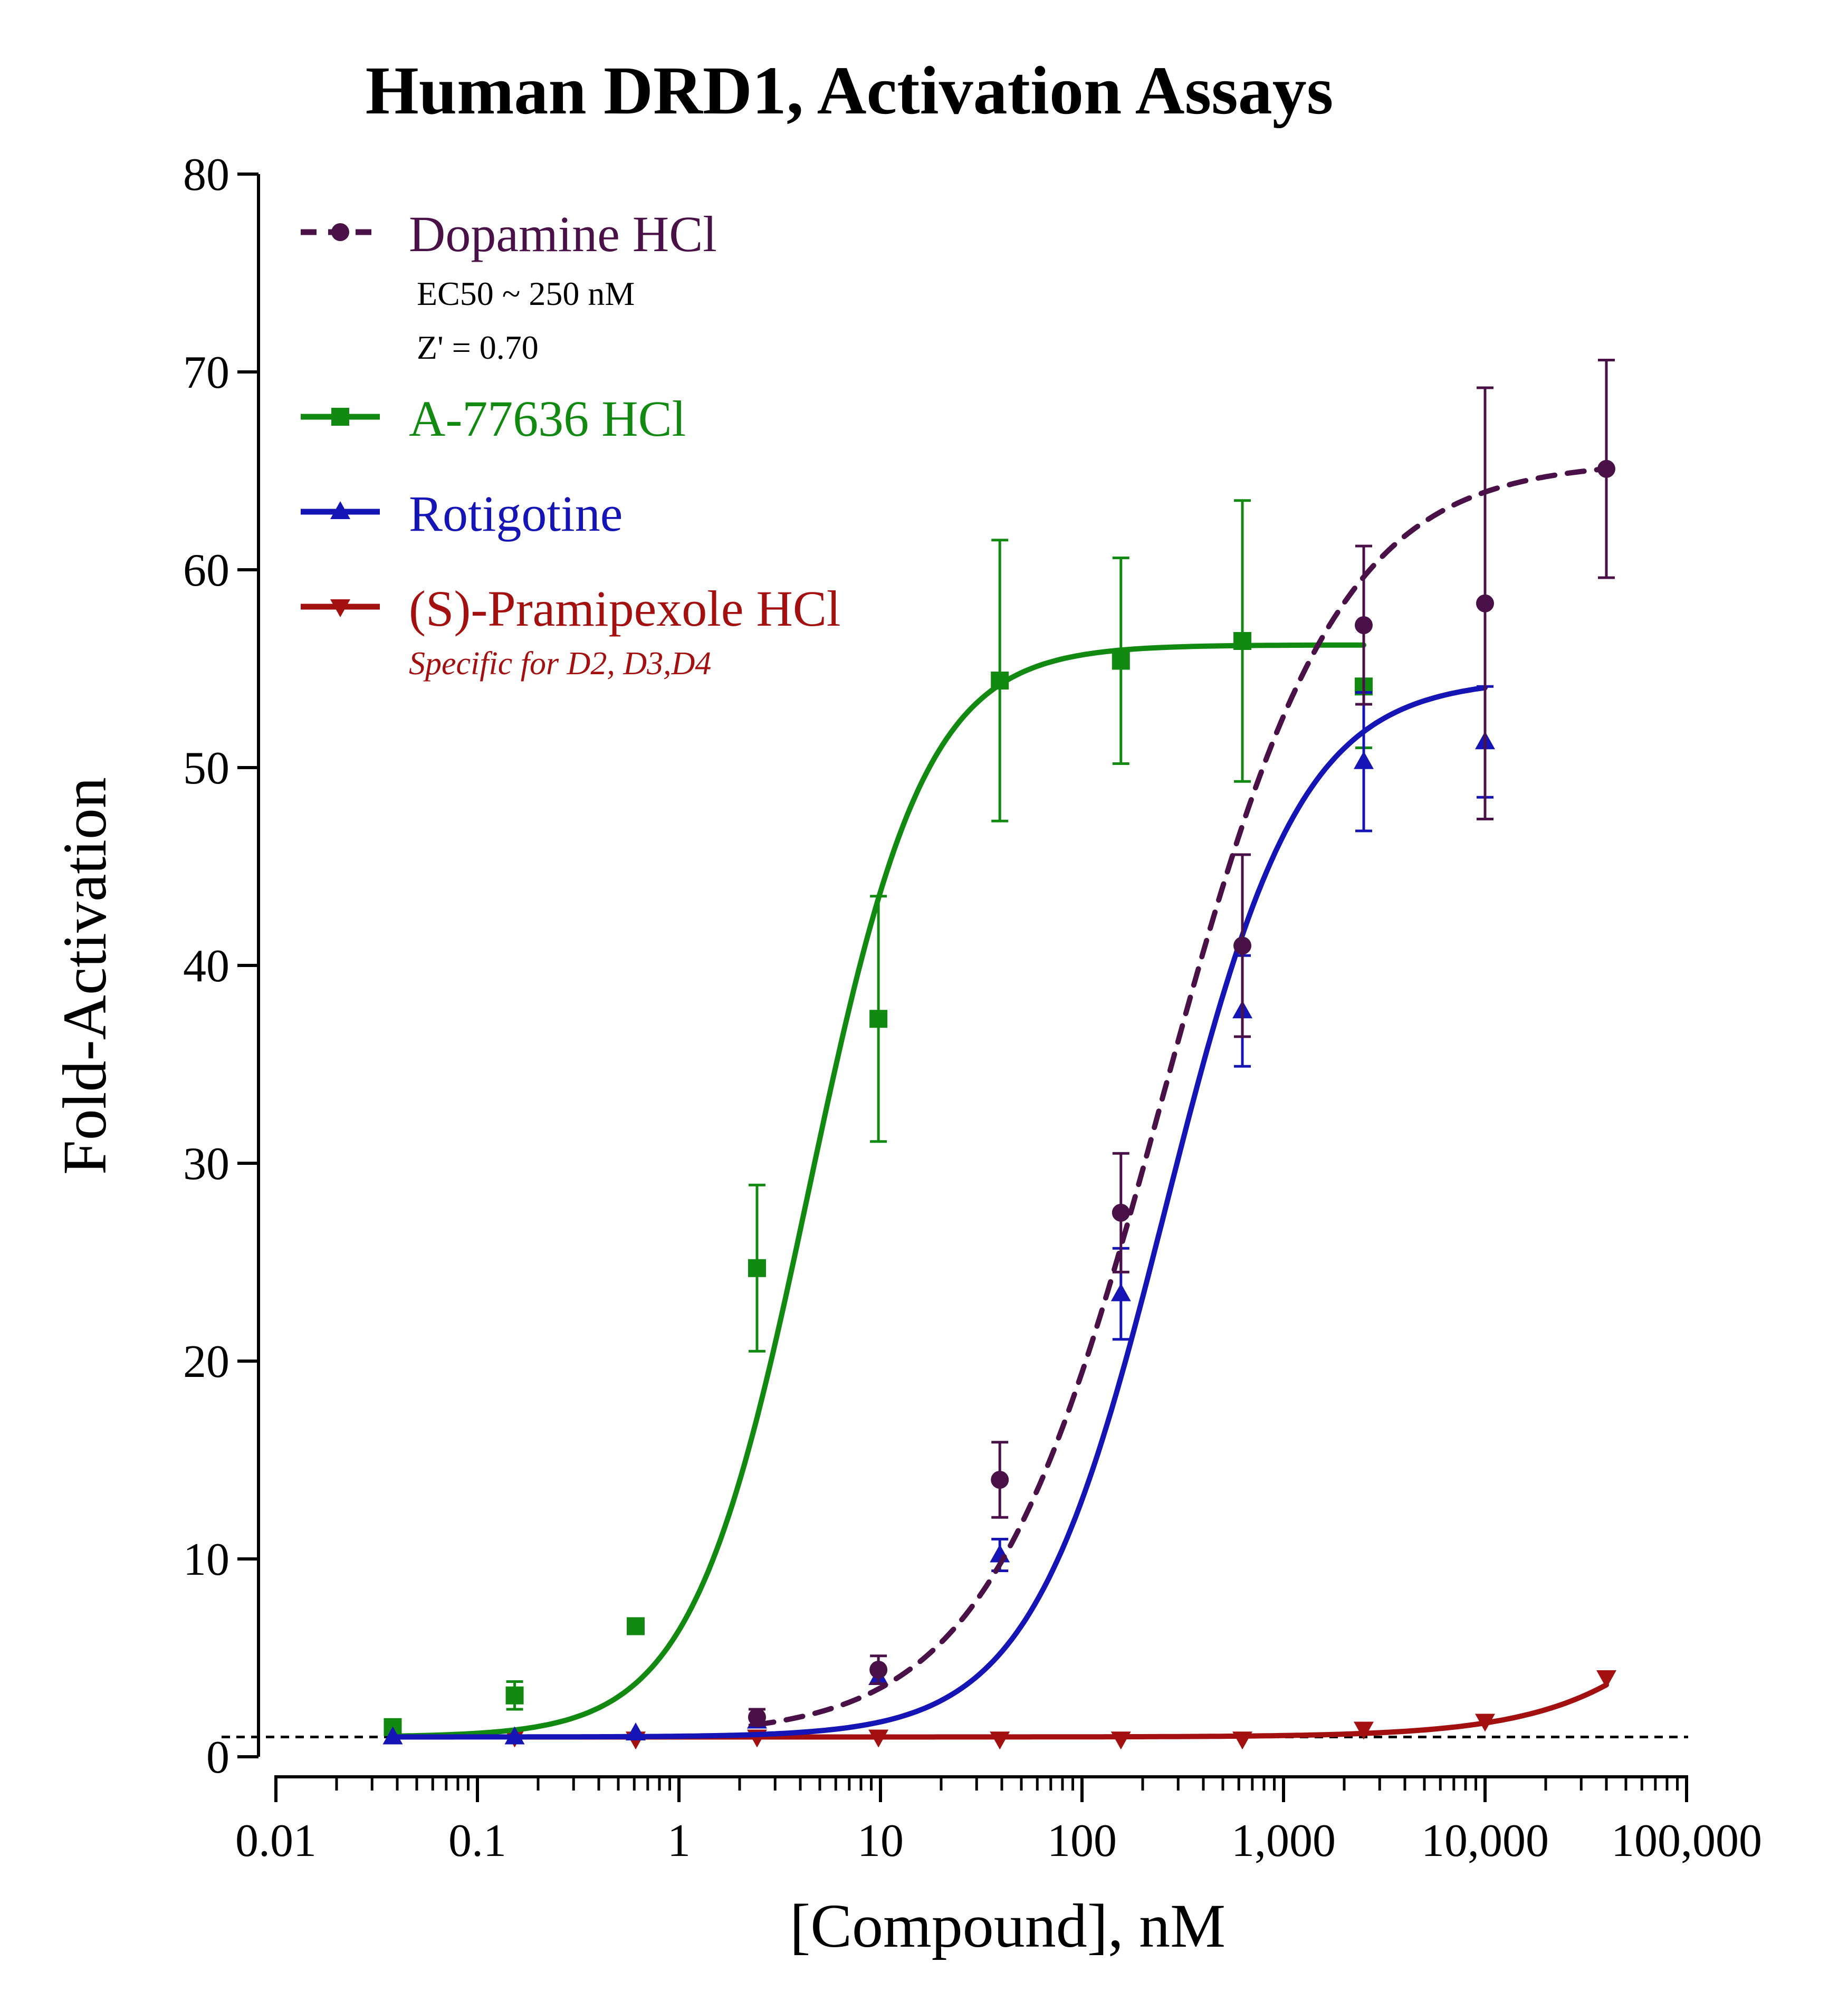 The height and width of the screenshot is (1991, 1848). What do you see at coordinates (206, 570) in the screenshot?
I see `y-tick-label: 60` at bounding box center [206, 570].